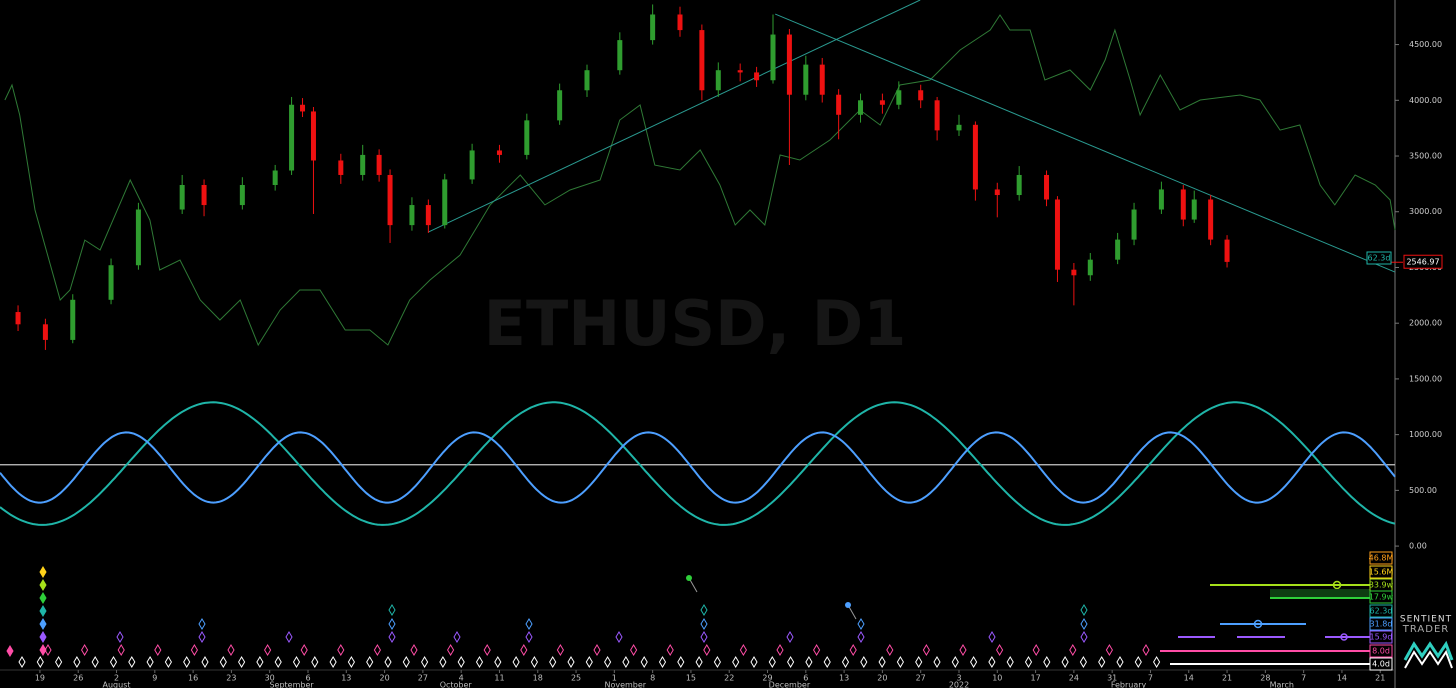 The width and height of the screenshot is (1456, 688). What do you see at coordinates (576, 678) in the screenshot?
I see `x-tick-label: 25` at bounding box center [576, 678].